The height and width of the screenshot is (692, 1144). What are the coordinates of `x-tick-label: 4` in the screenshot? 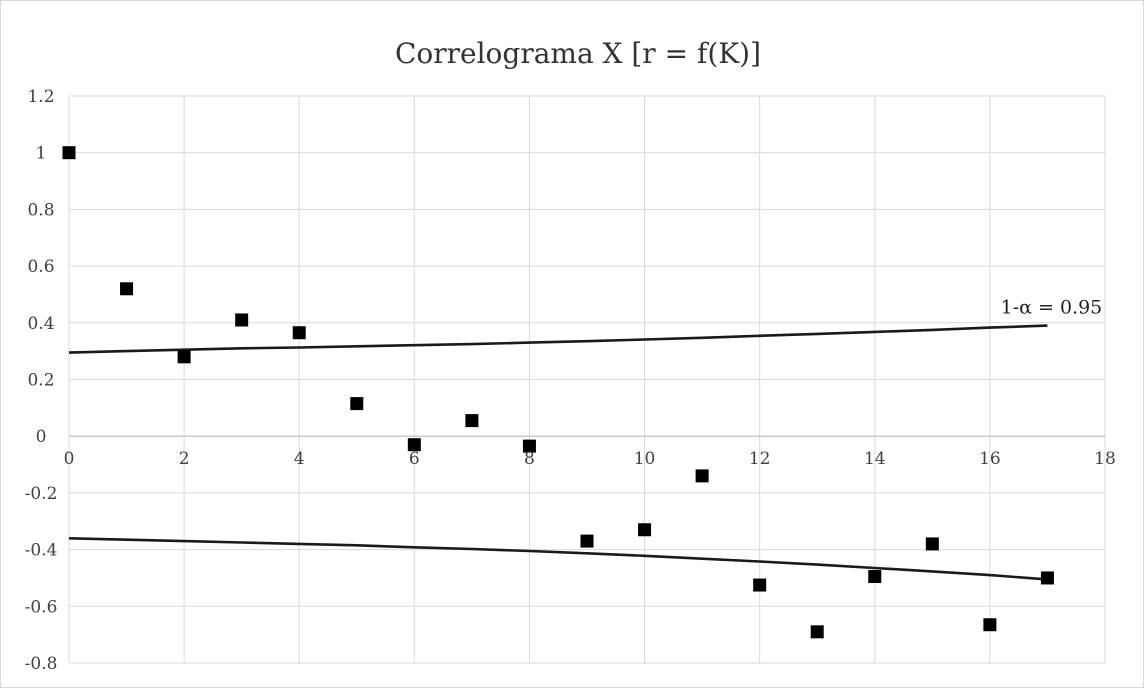 It's located at (299, 459).